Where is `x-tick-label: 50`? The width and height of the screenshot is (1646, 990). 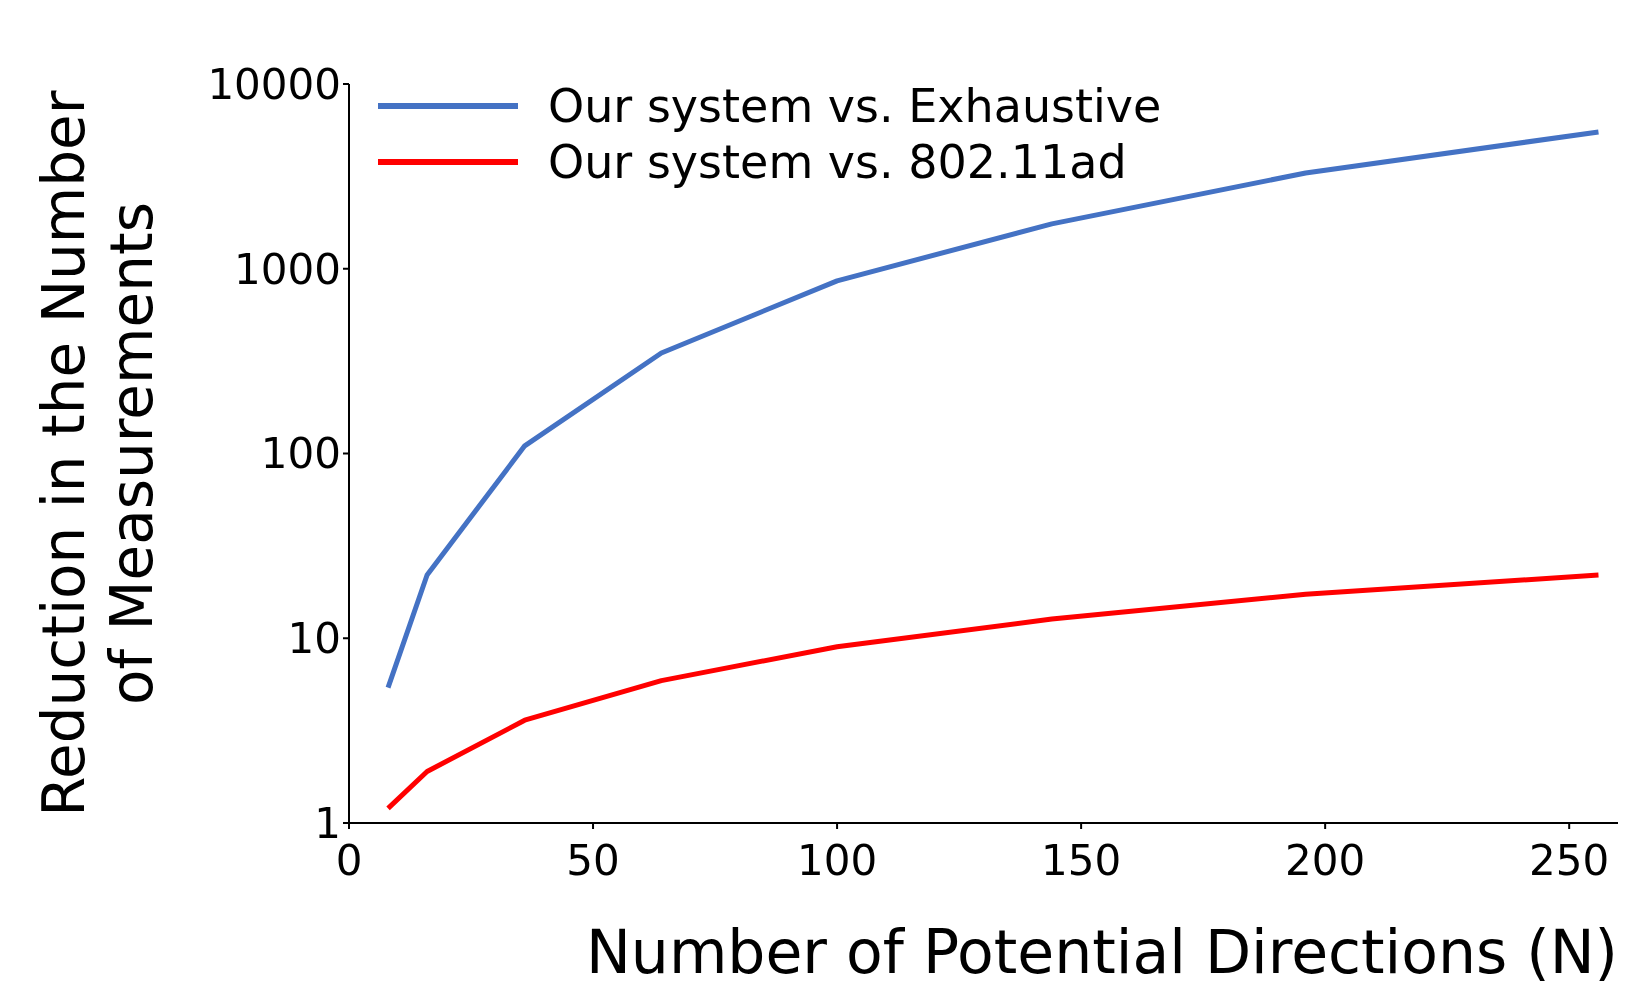 x-tick-label: 50 is located at coordinates (593, 860).